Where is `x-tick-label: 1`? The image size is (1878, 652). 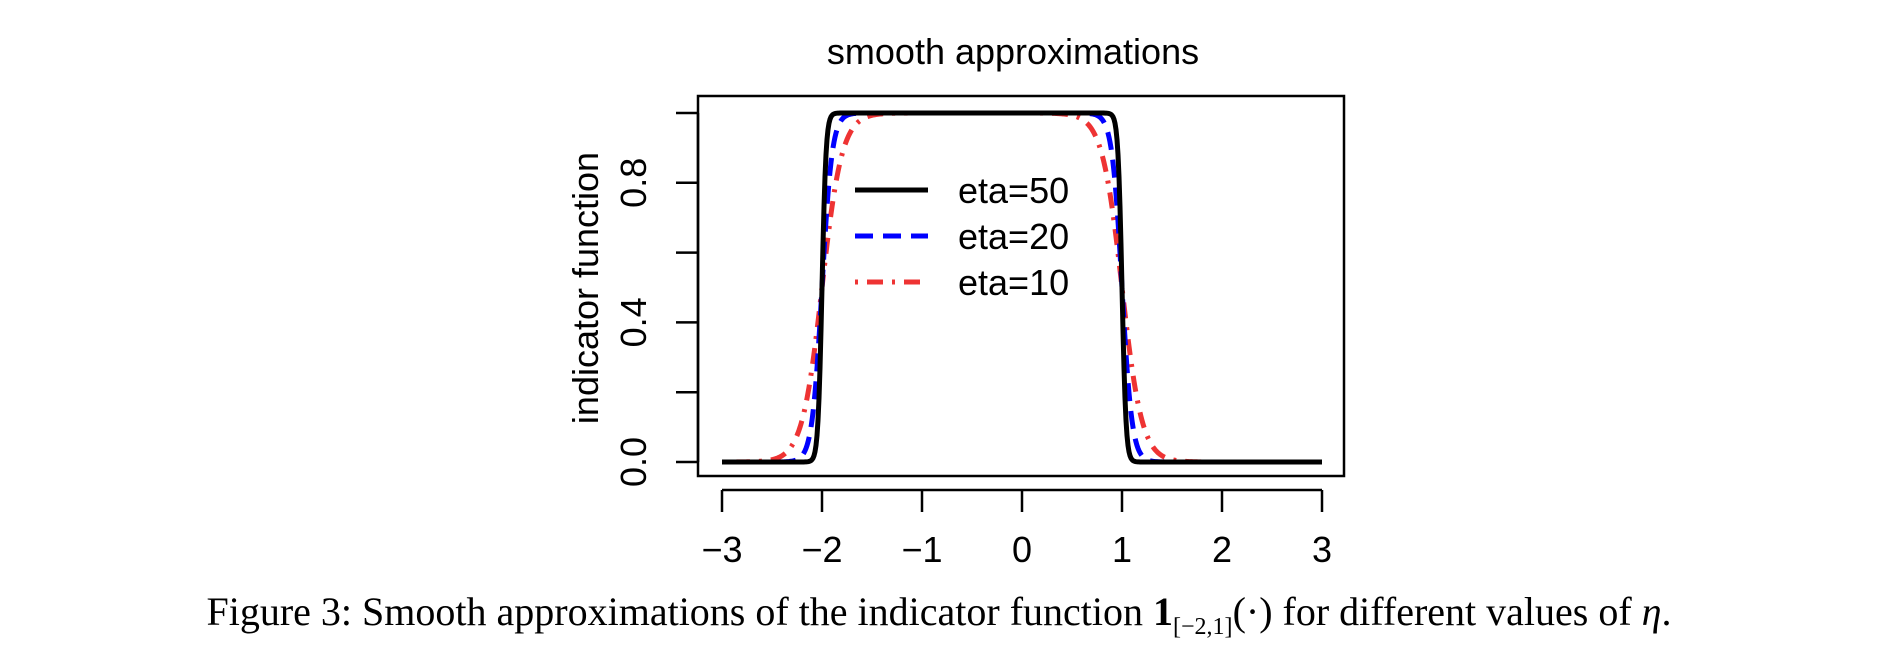
x-tick-label: 1 is located at coordinates (1122, 549).